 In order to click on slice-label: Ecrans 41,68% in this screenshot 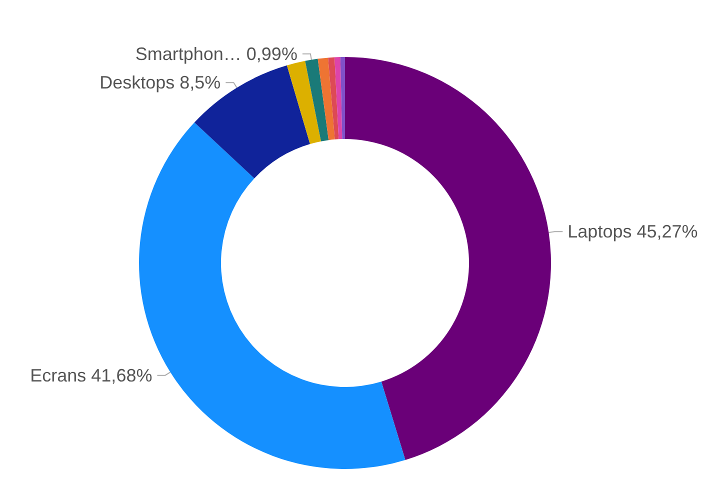, I will do `click(91, 375)`.